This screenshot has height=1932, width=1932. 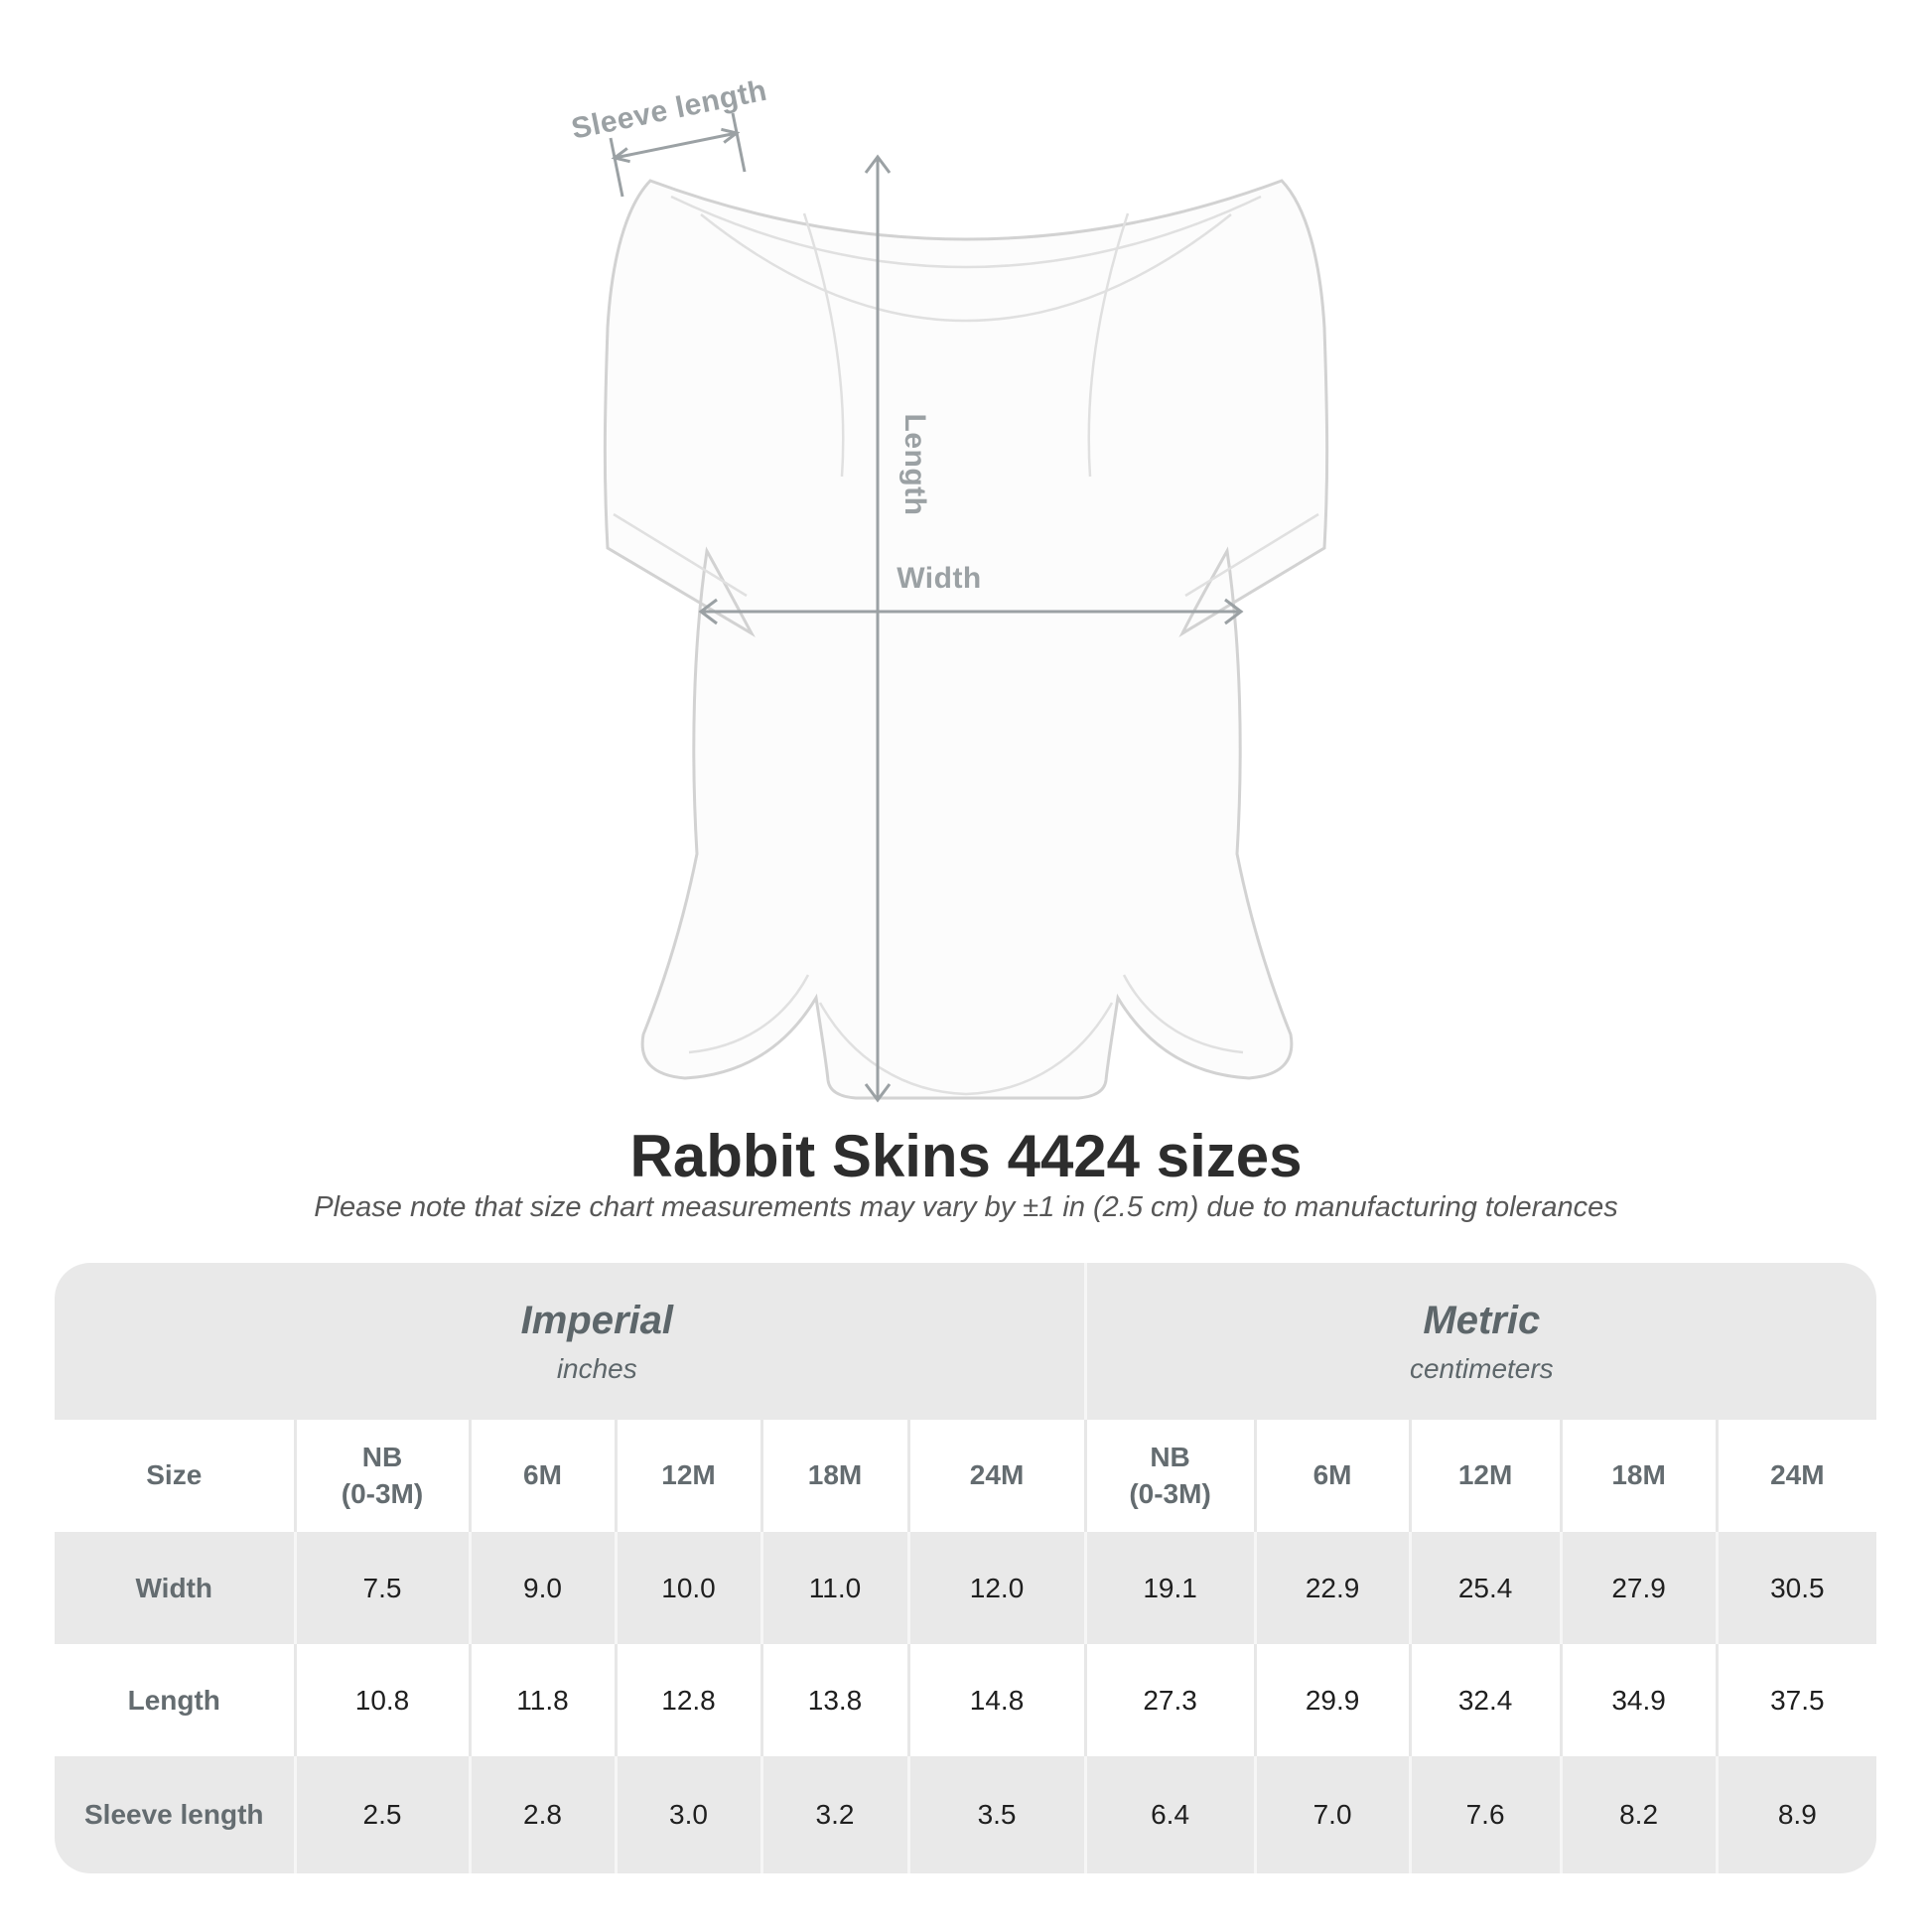 I want to click on column-header-12m-imperial: 12M, so click(x=687, y=1476).